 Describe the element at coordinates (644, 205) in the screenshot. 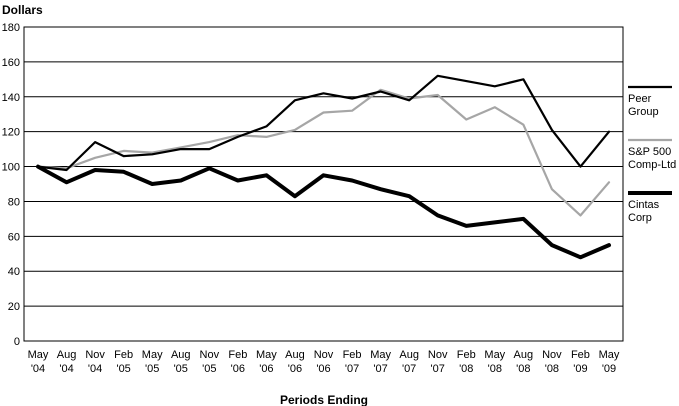

I see `legend-label-line: Cintas` at that location.